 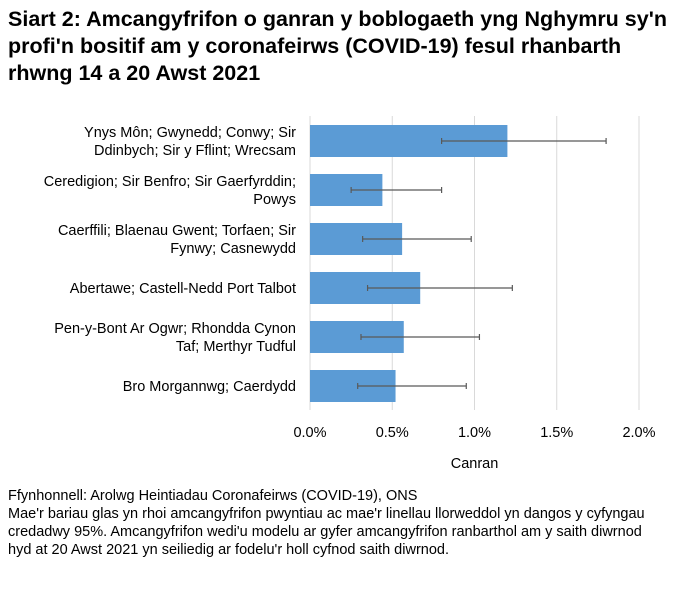 I want to click on x-tick-label: 1.5%, so click(x=556, y=433).